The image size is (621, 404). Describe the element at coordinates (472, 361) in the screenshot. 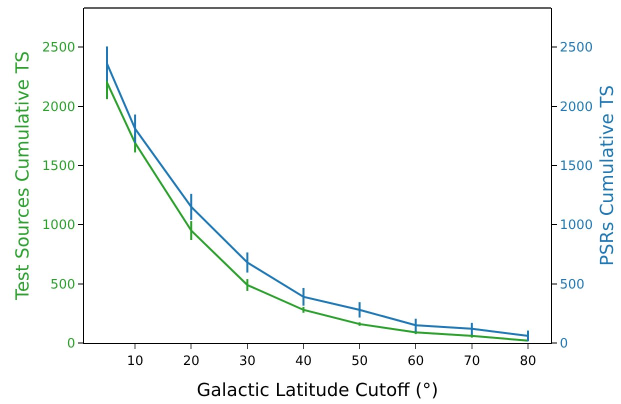

I see `x-tick-label: 70` at that location.